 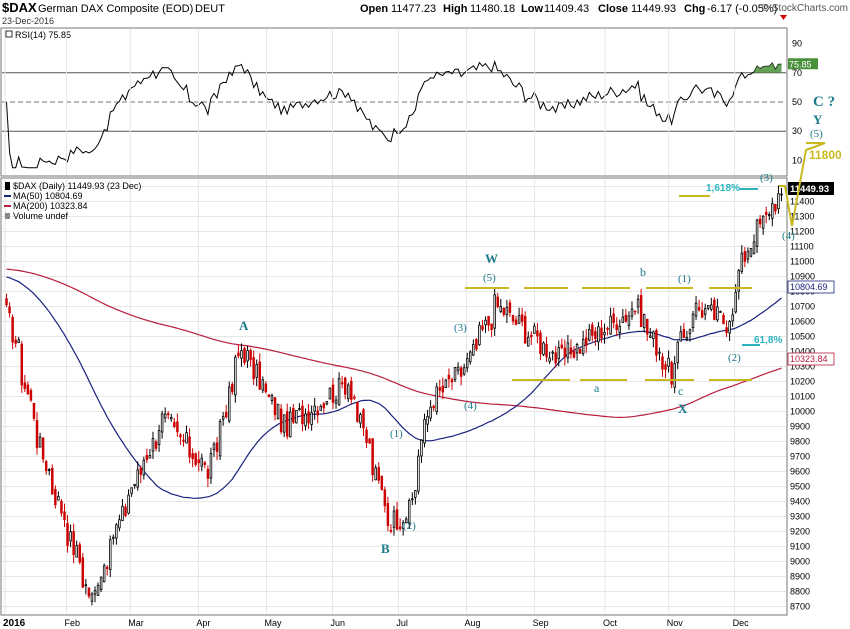 I want to click on rsi-tick-label: 30, so click(x=797, y=131).